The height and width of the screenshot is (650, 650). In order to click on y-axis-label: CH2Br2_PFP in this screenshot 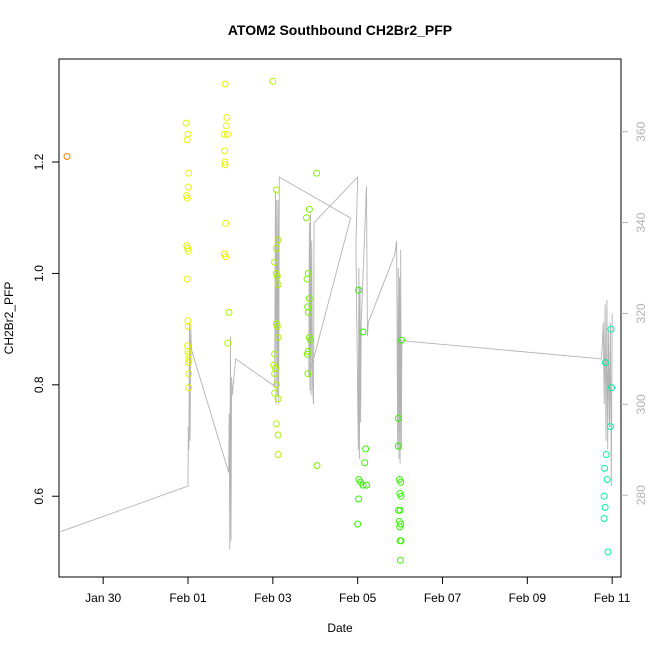, I will do `click(9, 318)`.